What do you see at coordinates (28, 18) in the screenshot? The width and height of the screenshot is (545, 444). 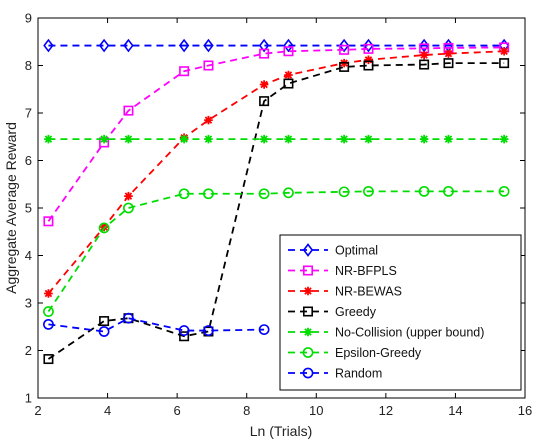 I see `y-tick-label: 9` at bounding box center [28, 18].